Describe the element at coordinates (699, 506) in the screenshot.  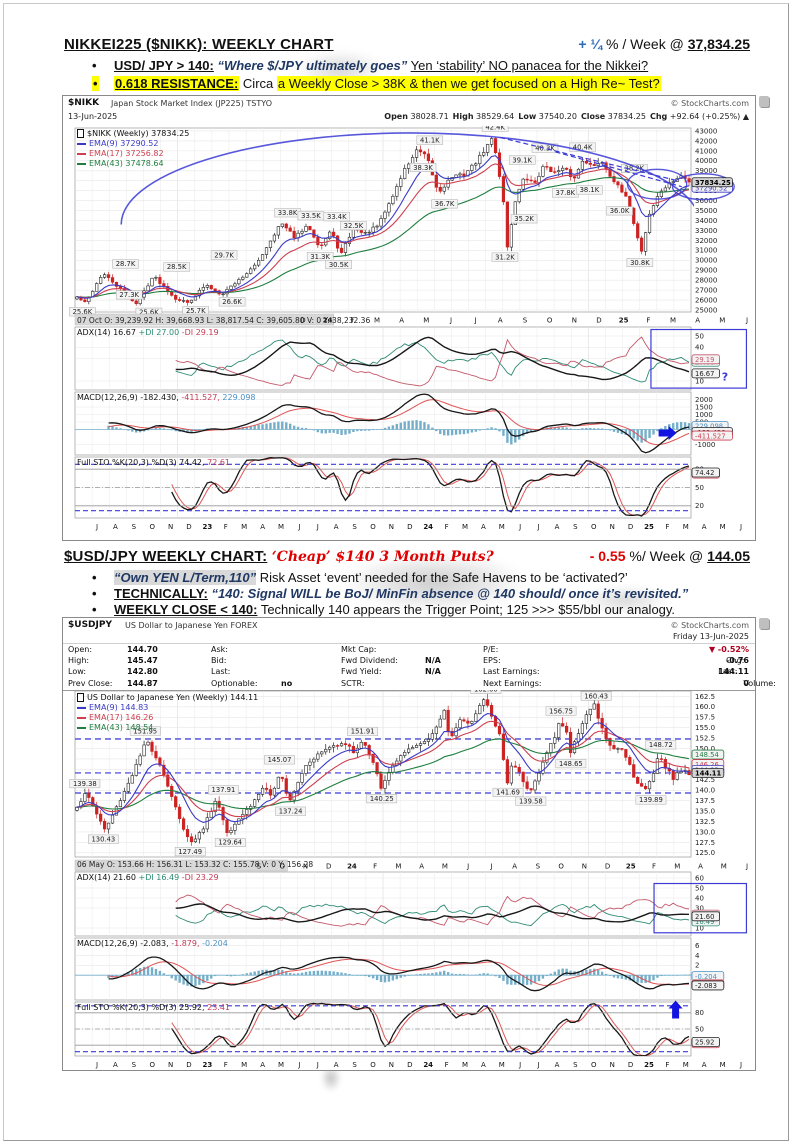
I see `svg-text: 20` at that location.